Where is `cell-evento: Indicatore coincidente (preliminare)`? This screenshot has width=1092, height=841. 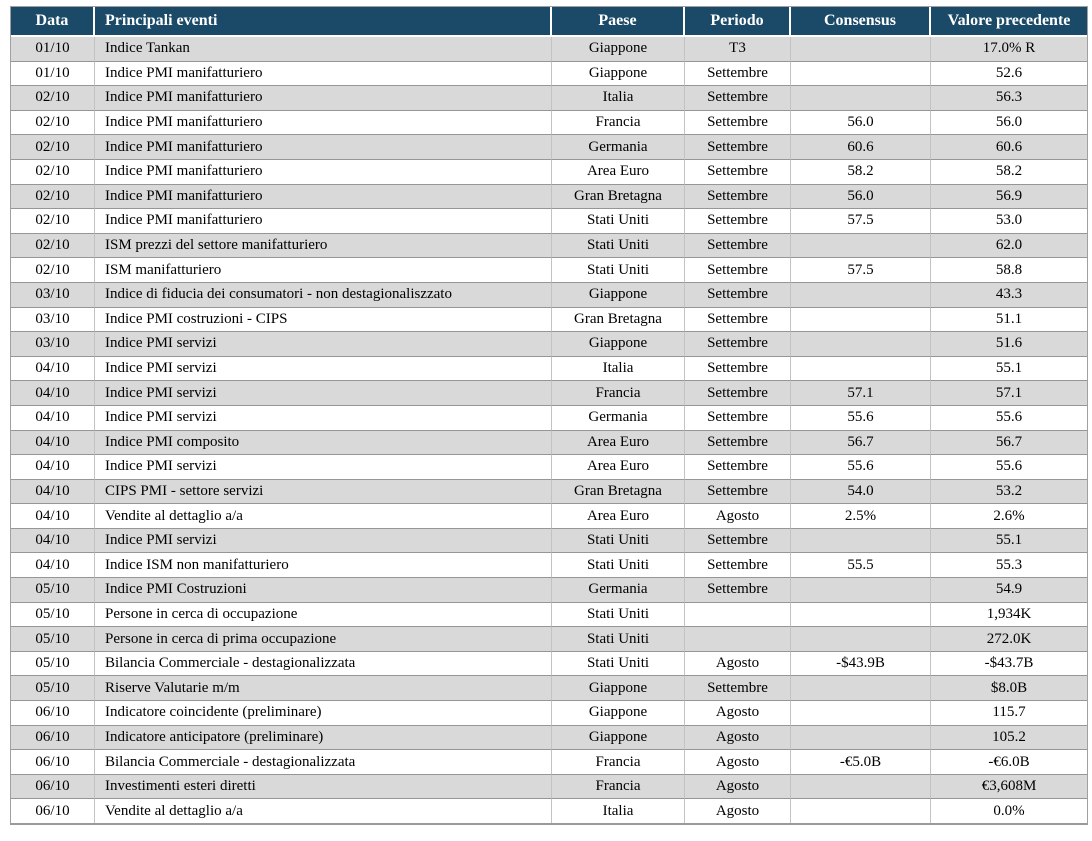 cell-evento: Indicatore coincidente (preliminare) is located at coordinates (323, 713).